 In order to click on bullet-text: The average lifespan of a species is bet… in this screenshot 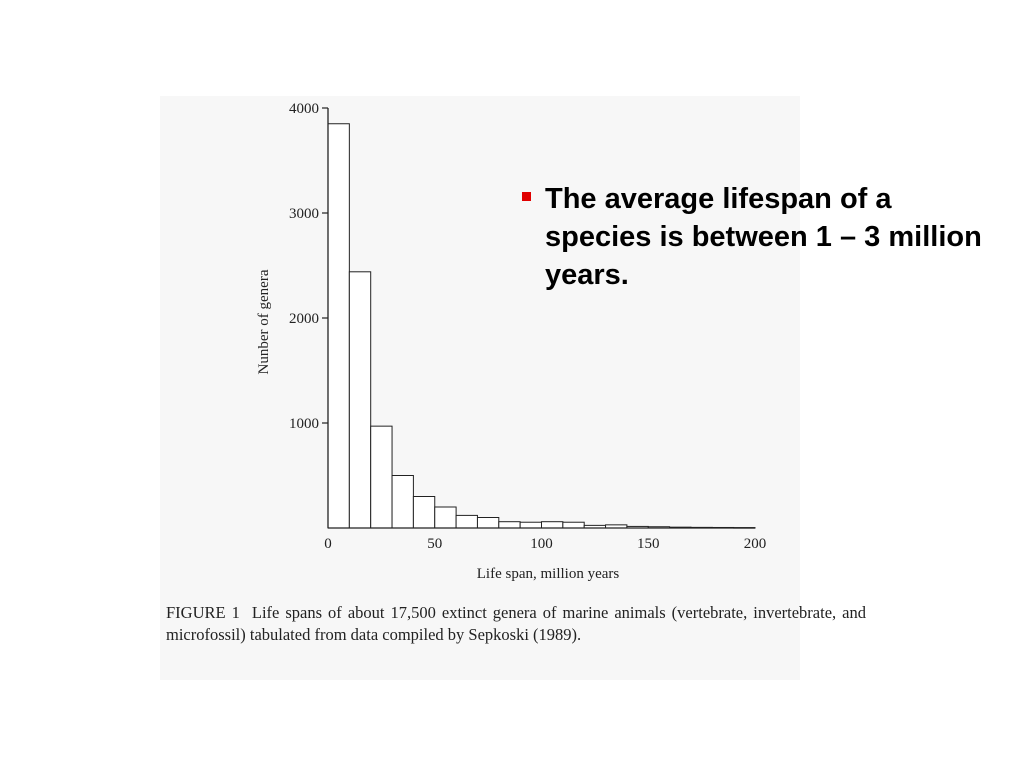, I will do `click(763, 237)`.